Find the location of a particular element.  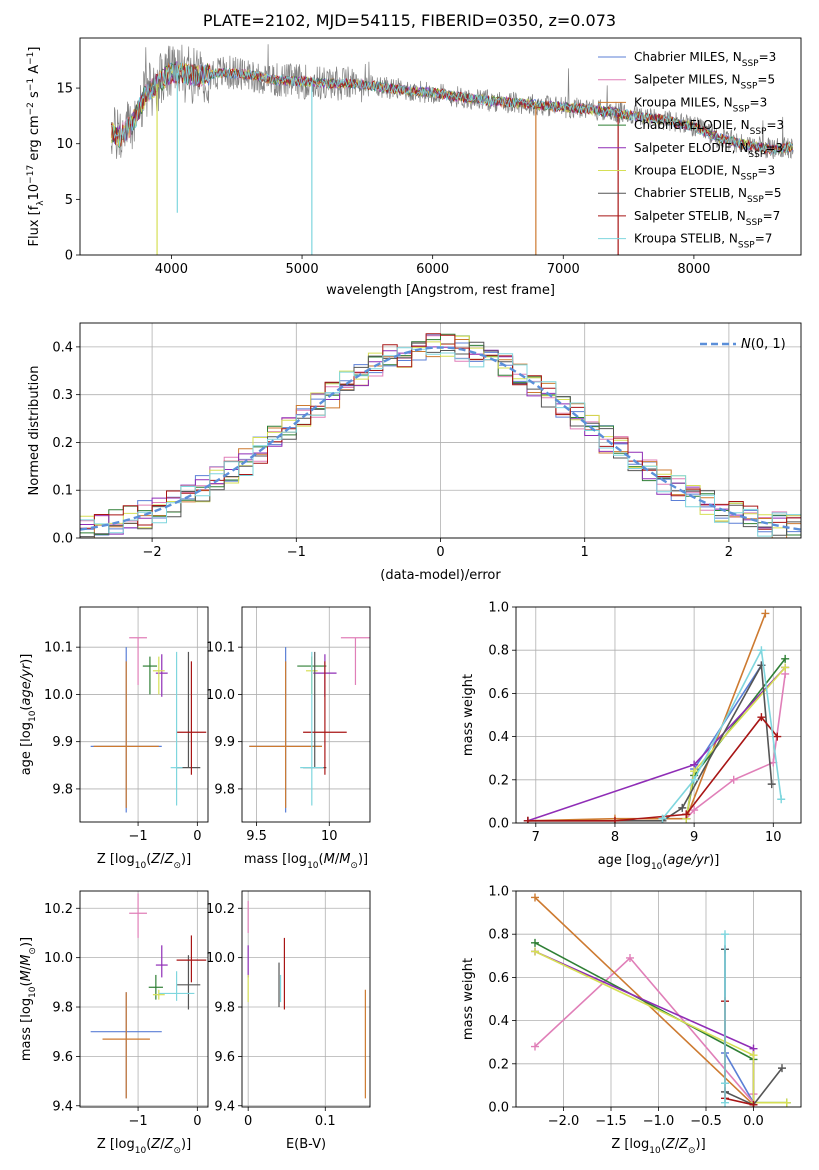

weight_vs_Z-axes: −2.0 −1.5 −1.0 −0.5 0.0 0.0 0.2 0.4 0.6 0.8 1.0 is located at coordinates (645, 1007).